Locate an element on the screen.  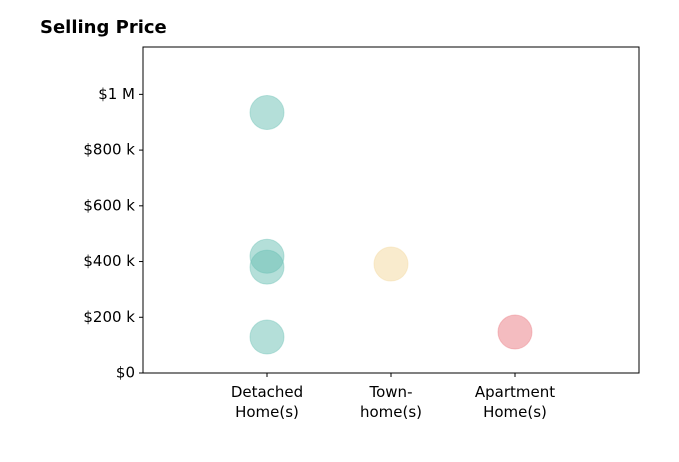
chart-title: Selling Price is located at coordinates (103, 27).